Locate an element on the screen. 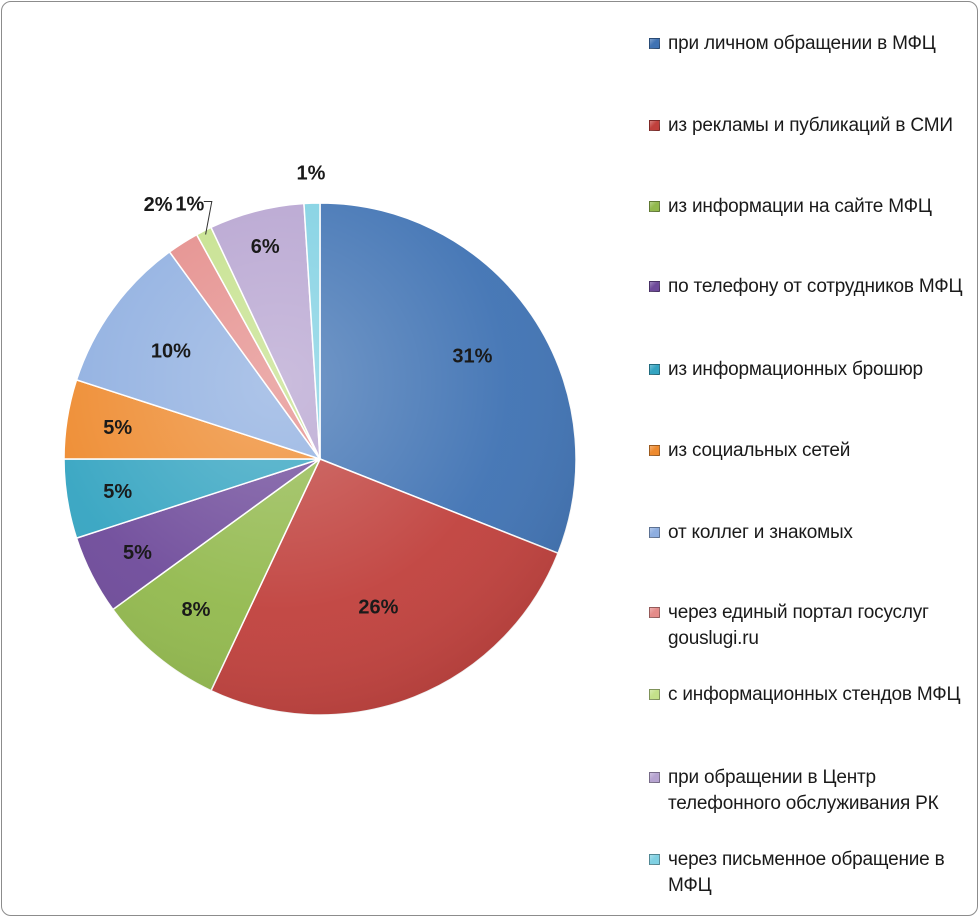 The width and height of the screenshot is (979, 917). slice-value-label: 10% is located at coordinates (171, 352).